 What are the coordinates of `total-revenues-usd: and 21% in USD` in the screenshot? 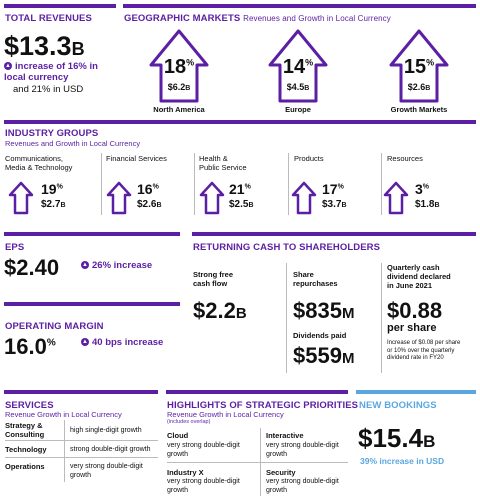 It's located at (48, 89).